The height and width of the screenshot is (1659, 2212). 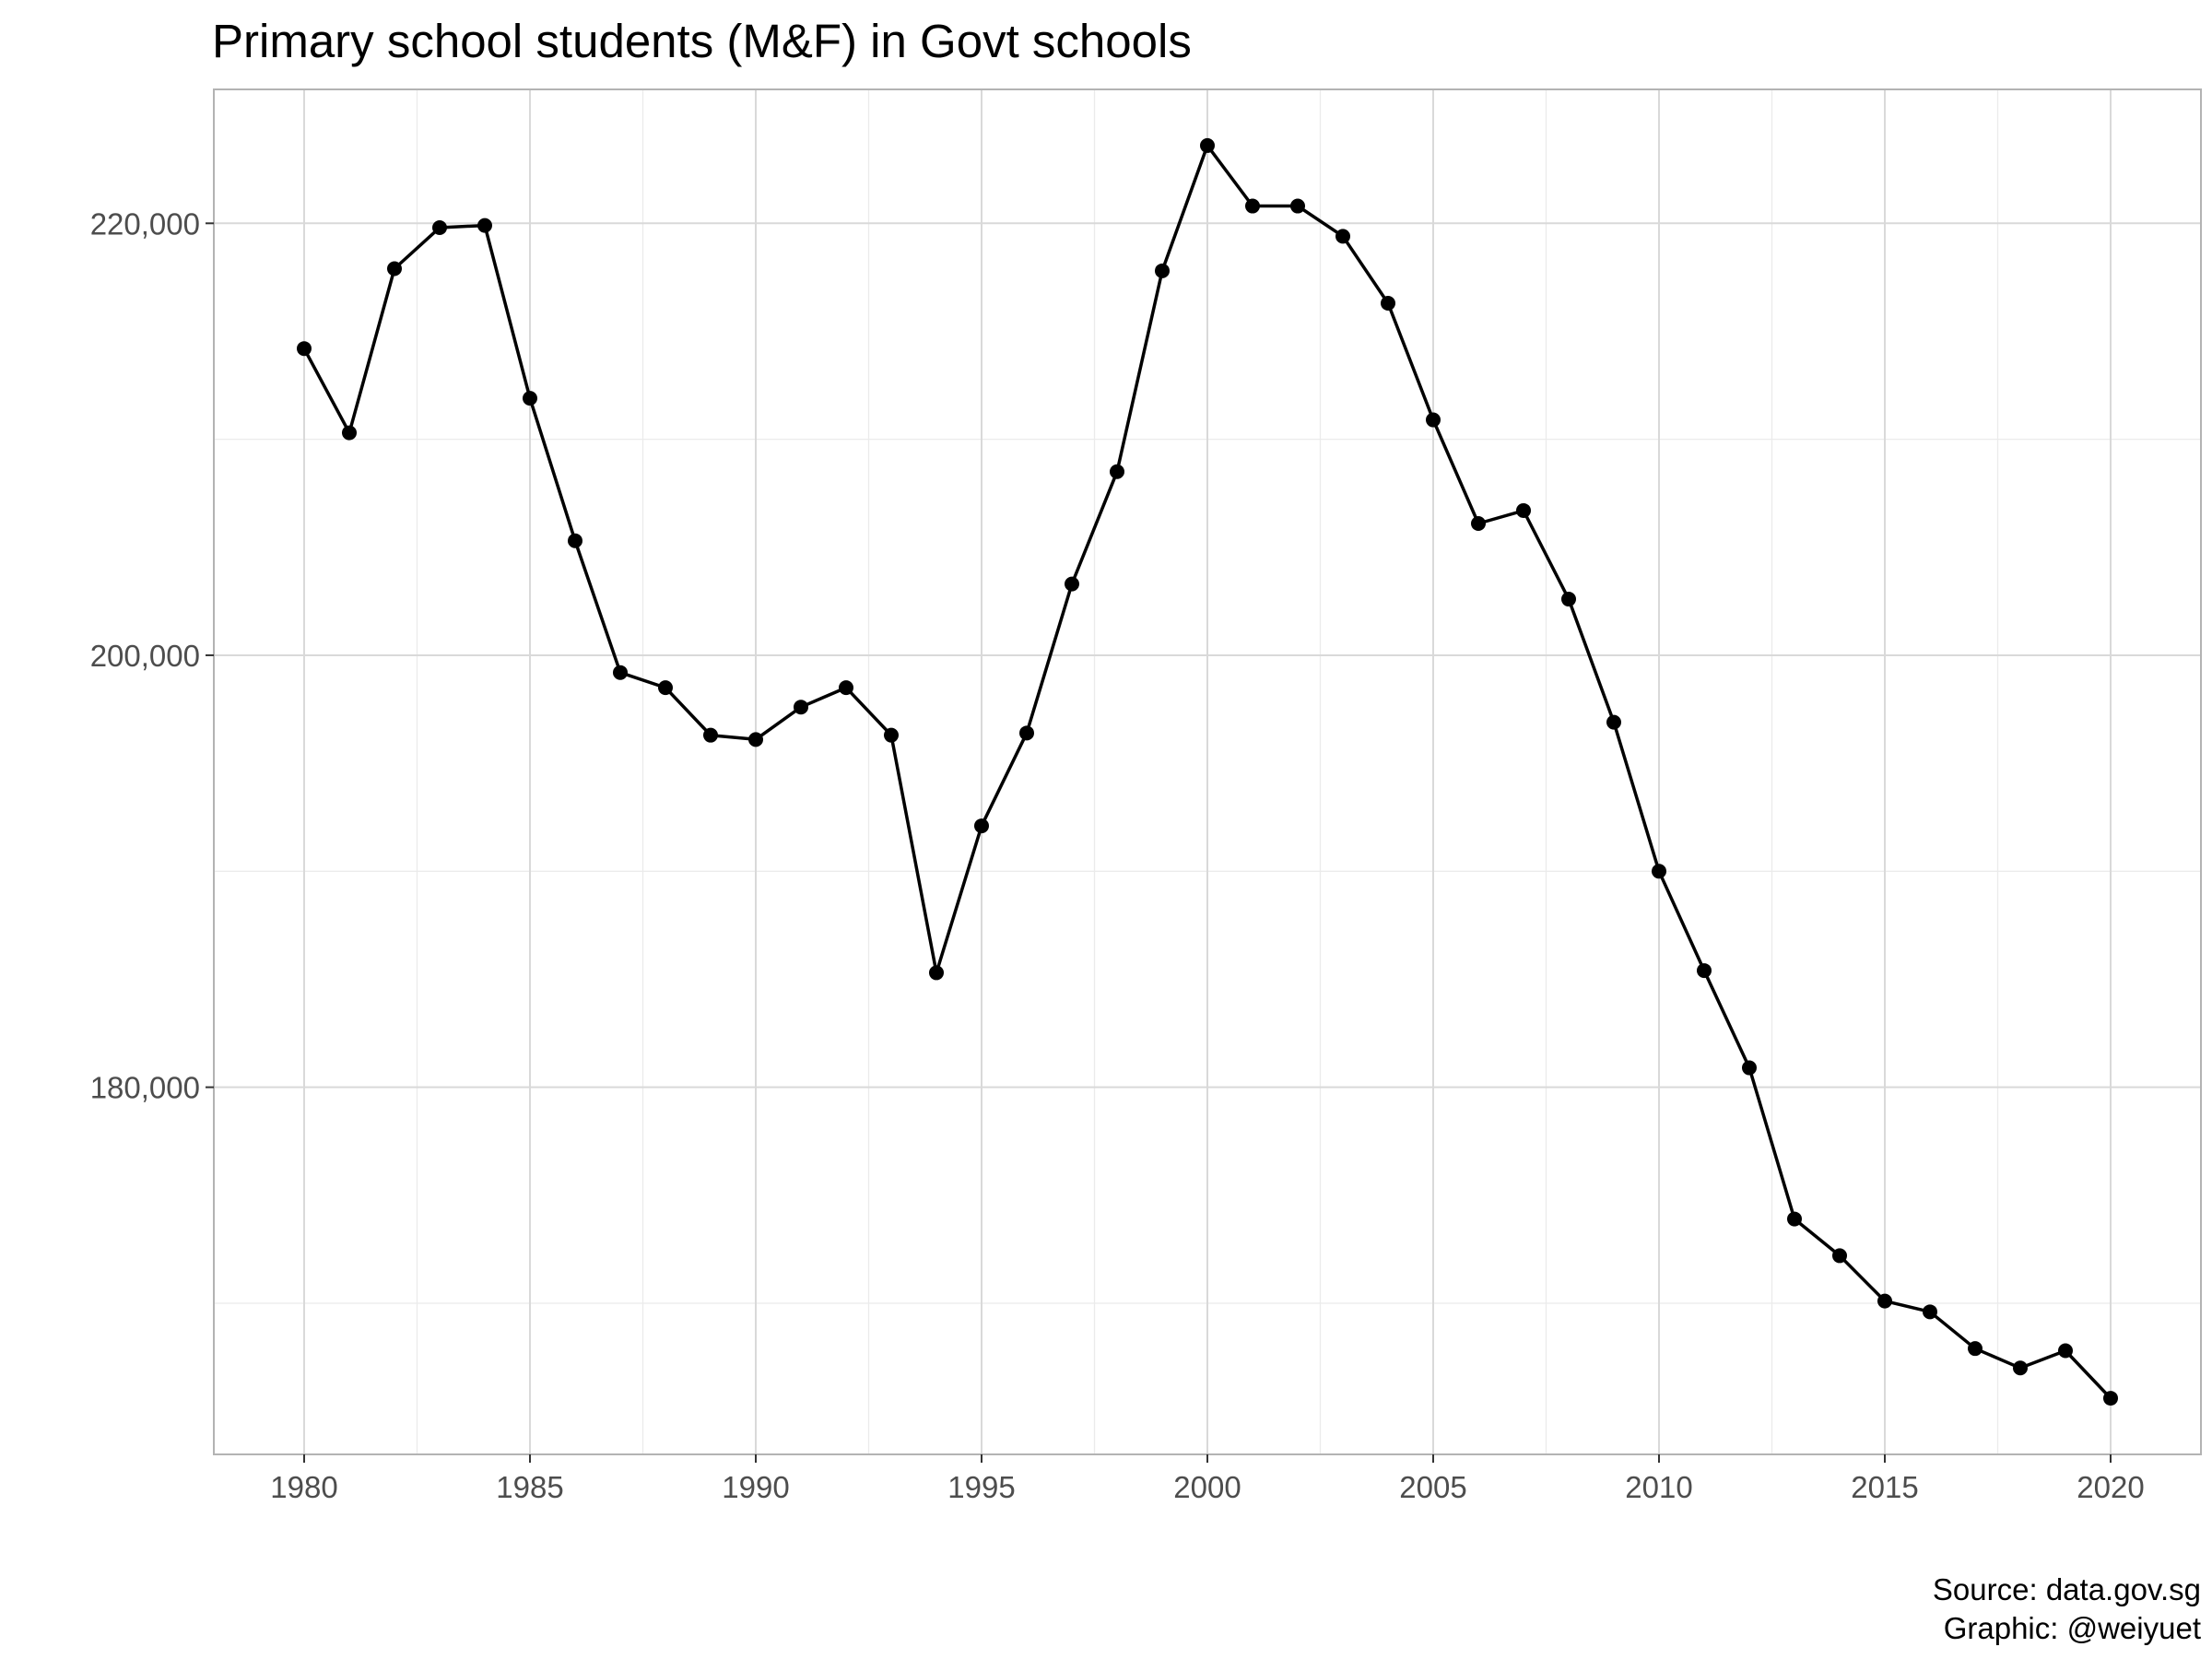 I want to click on x-tick-label: 1990, so click(x=755, y=1487).